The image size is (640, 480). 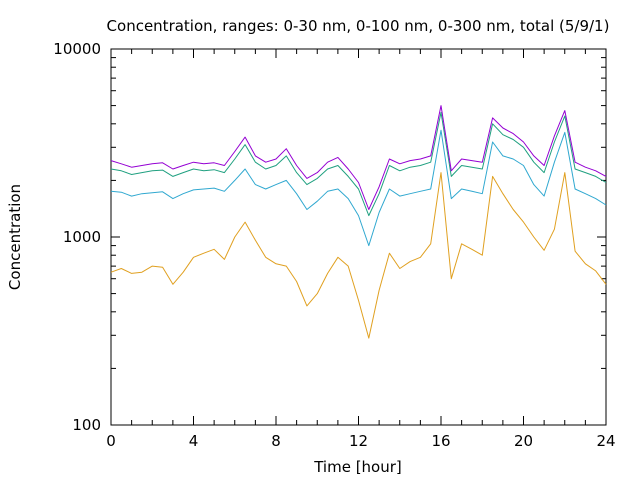 I want to click on x-tick-label: 20, so click(x=523, y=441).